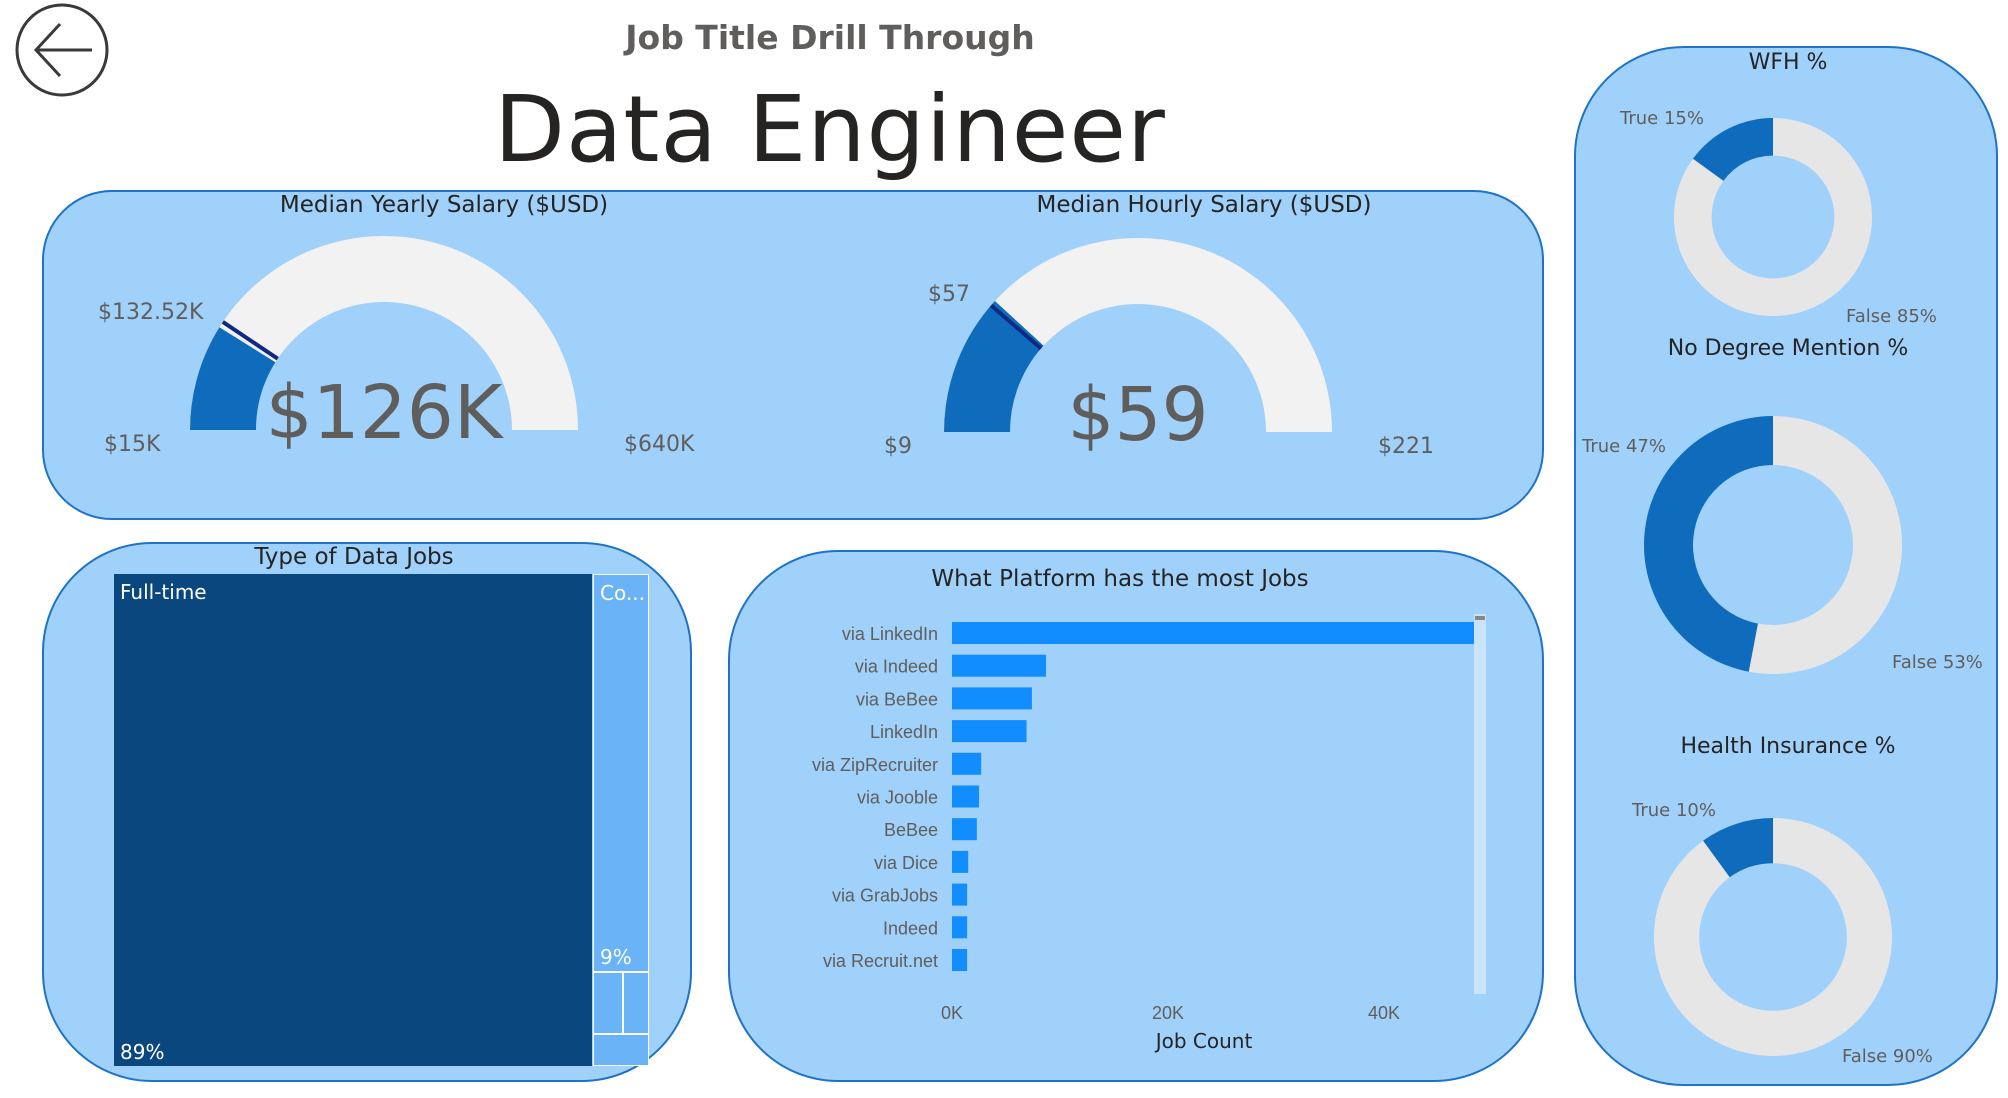 This screenshot has height=1098, width=2008. I want to click on yearly-gauge-max-label: $640K, so click(659, 444).